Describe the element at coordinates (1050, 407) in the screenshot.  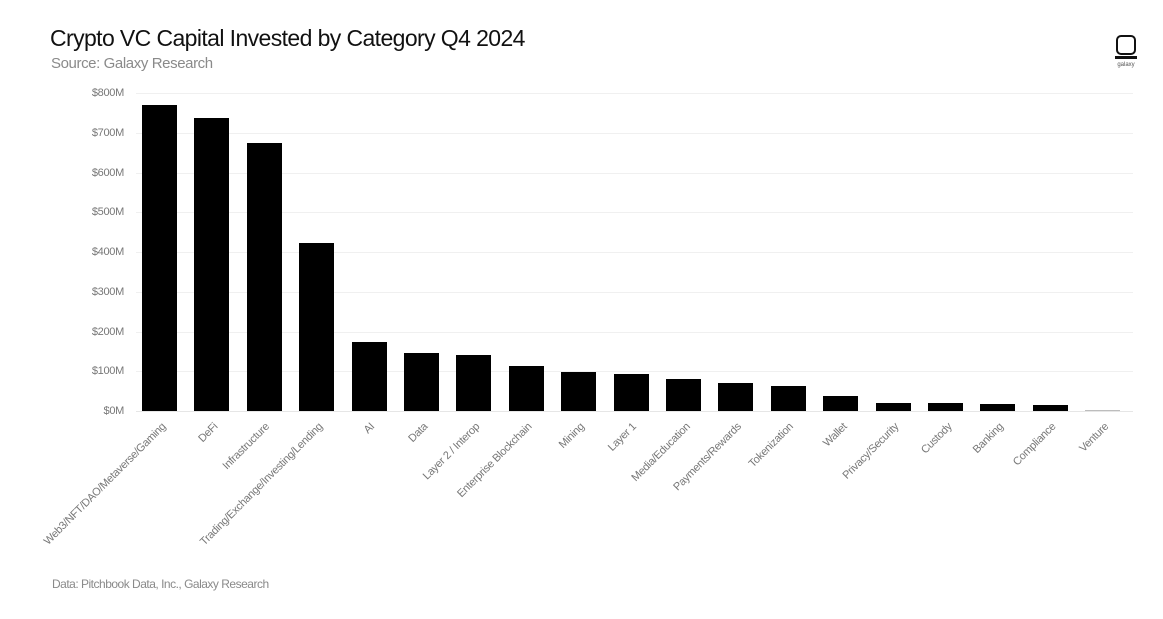
I see `bar-compliance` at that location.